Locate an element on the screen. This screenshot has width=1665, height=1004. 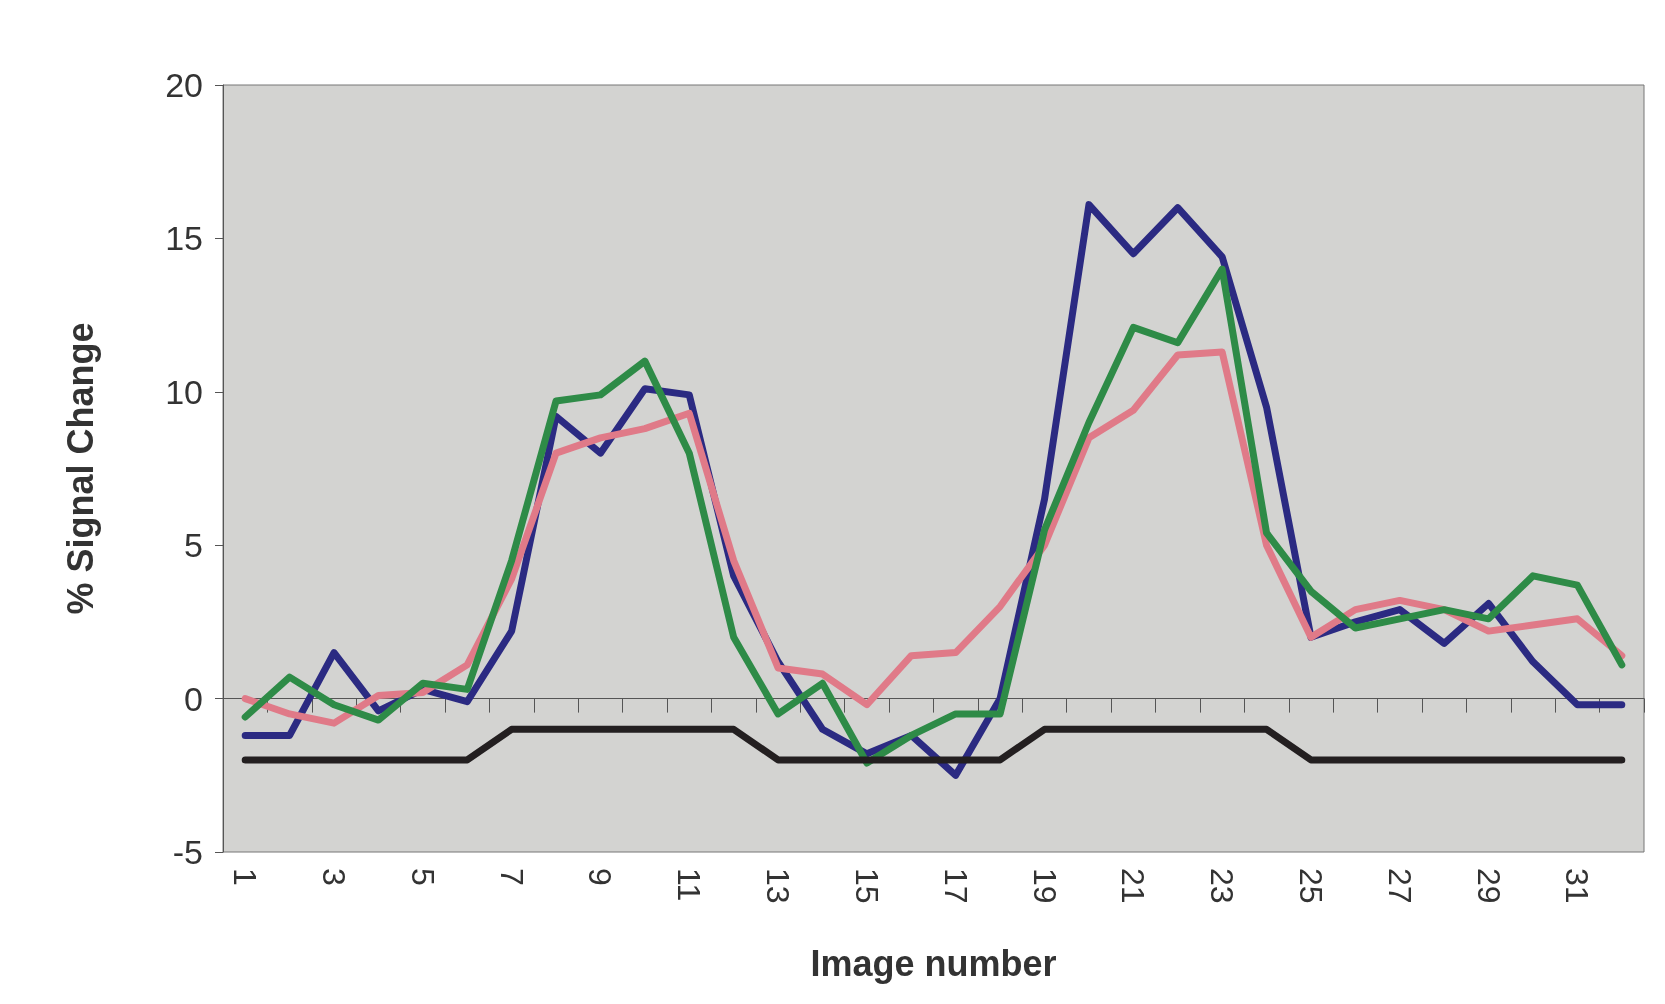
x-tick-label: 27 is located at coordinates (1399, 886).